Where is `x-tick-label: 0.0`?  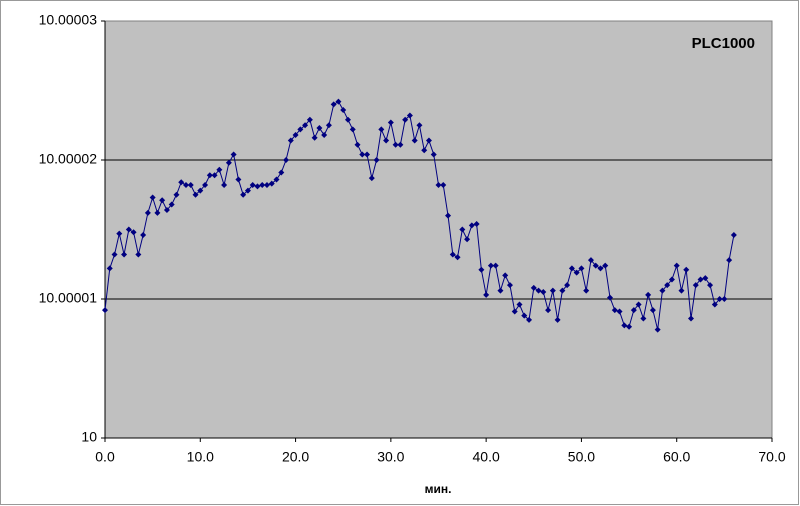
x-tick-label: 0.0 is located at coordinates (105, 457).